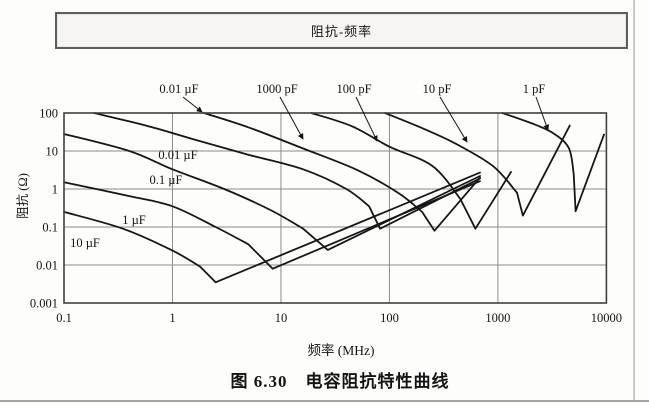  I want to click on curve-1-µF, so click(272, 225).